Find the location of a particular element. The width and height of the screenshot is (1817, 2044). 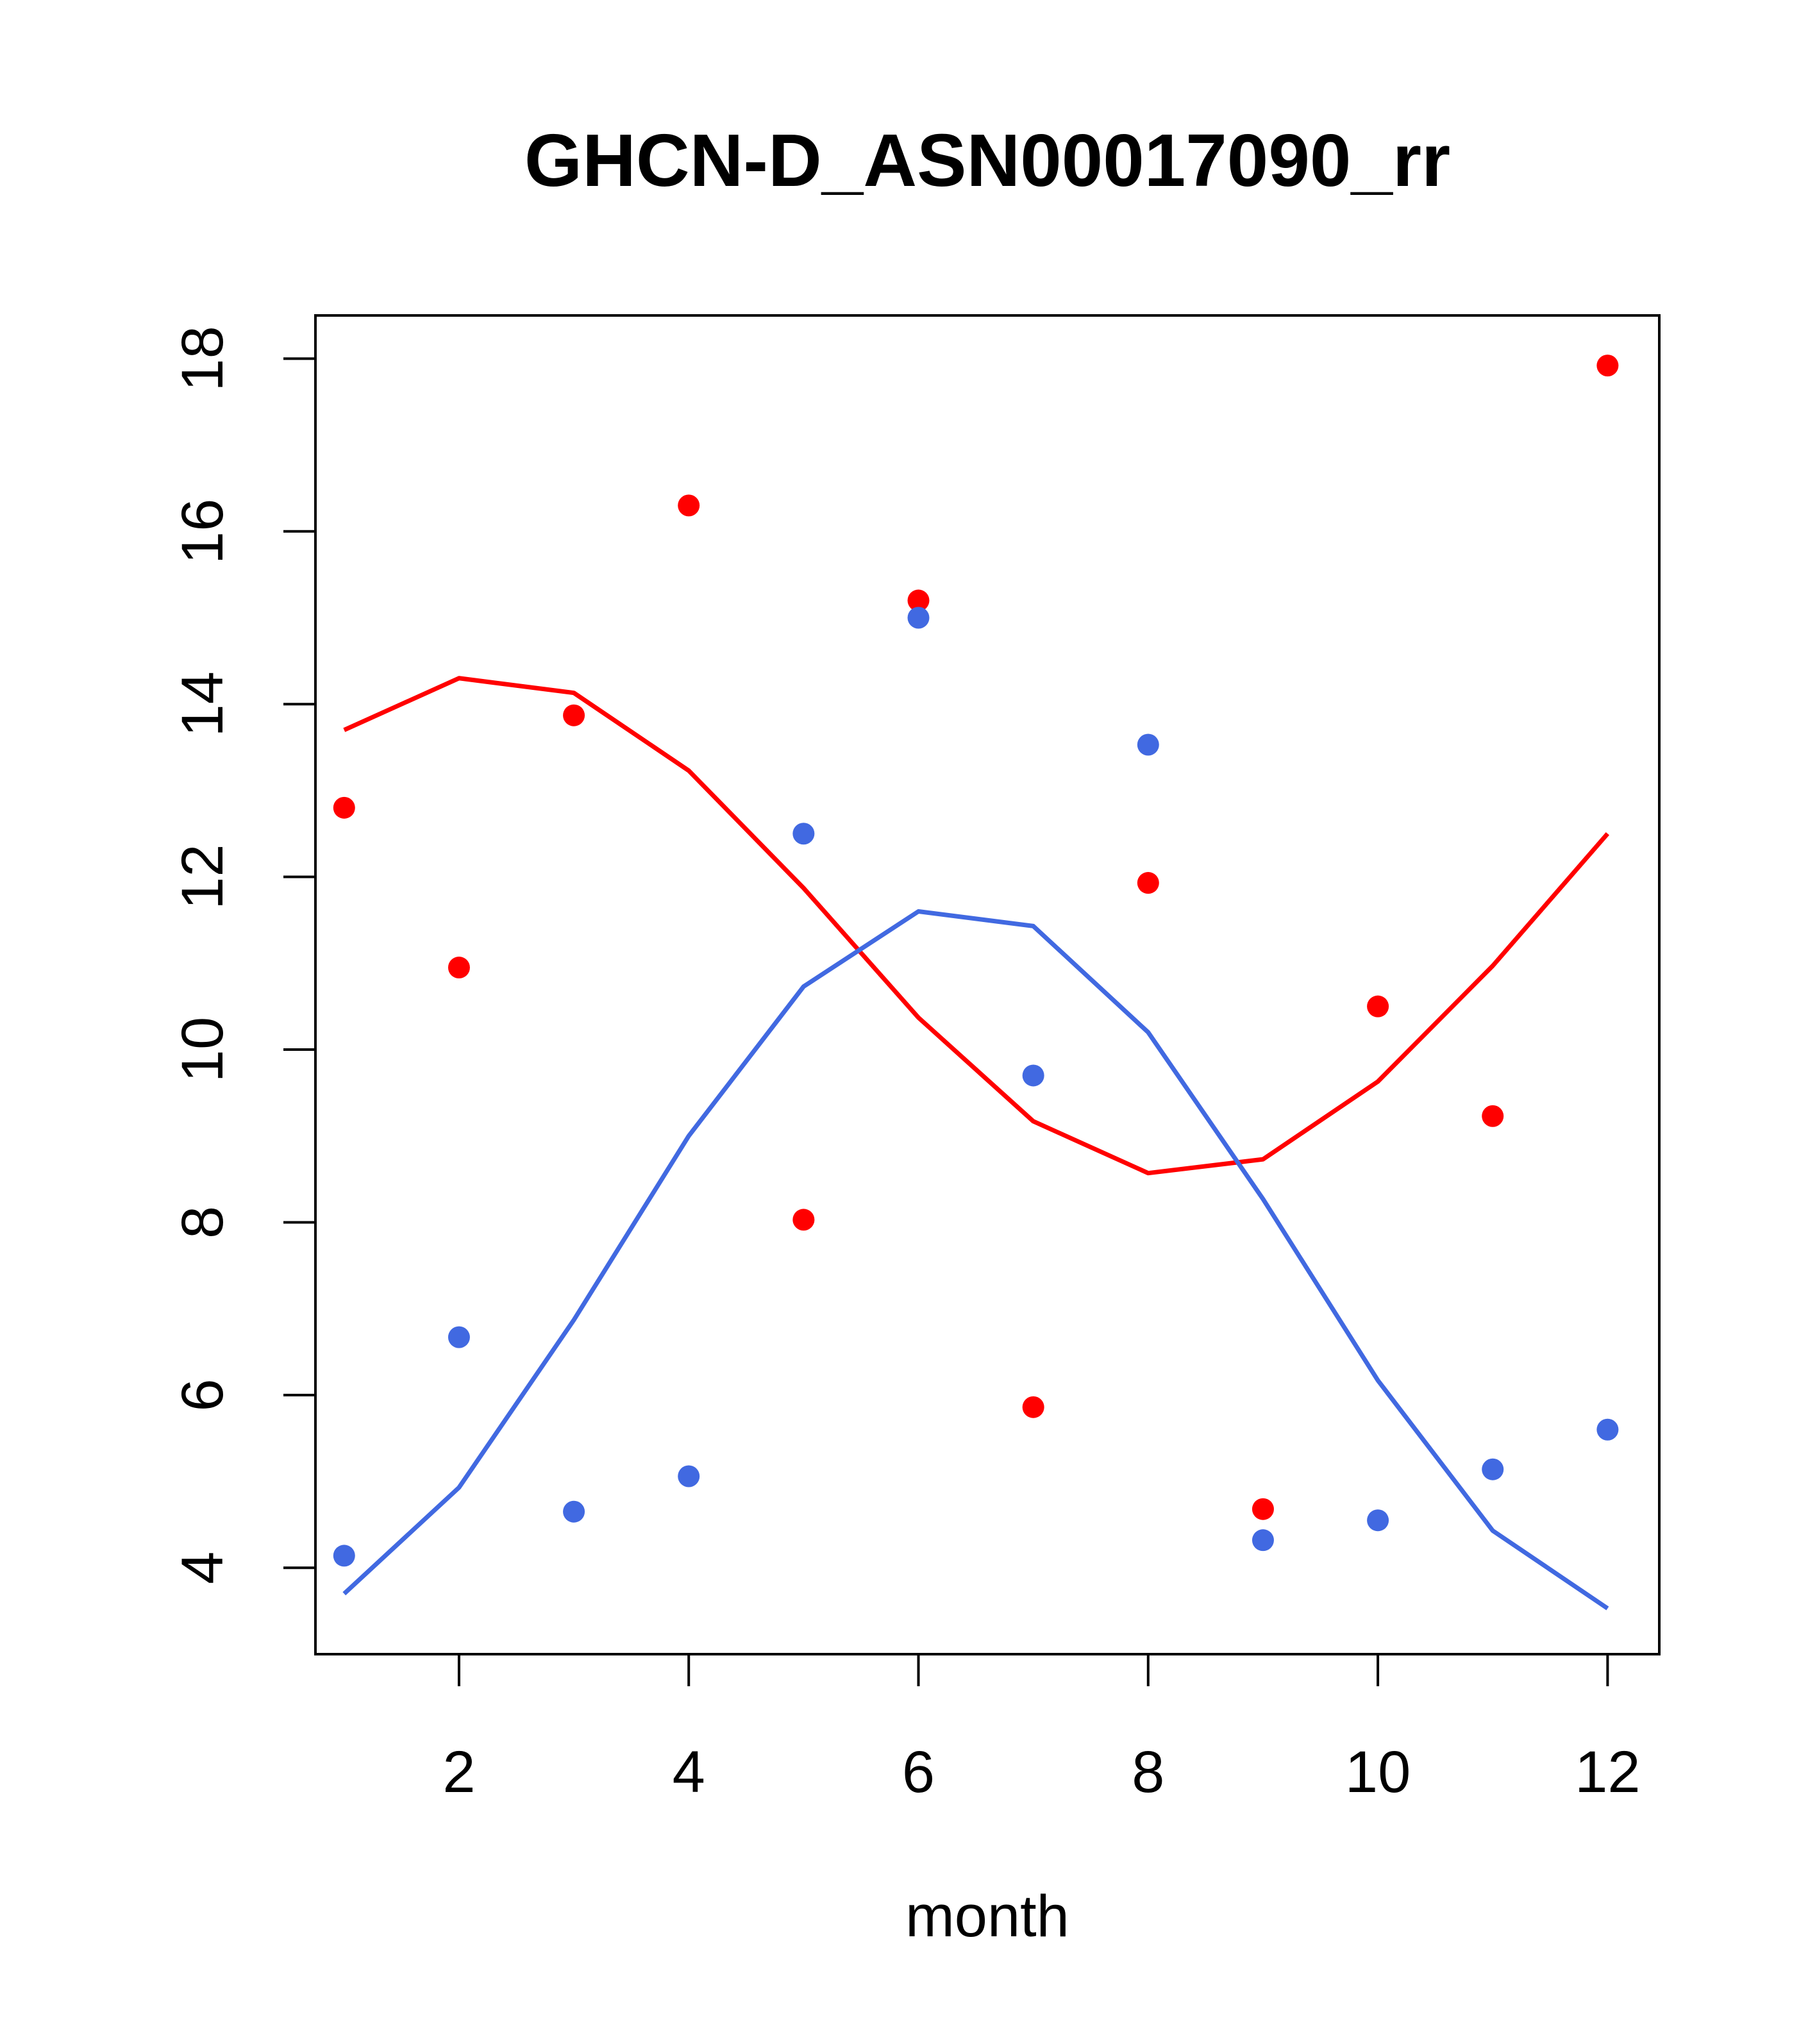

x-axis-label: month is located at coordinates (987, 1917).